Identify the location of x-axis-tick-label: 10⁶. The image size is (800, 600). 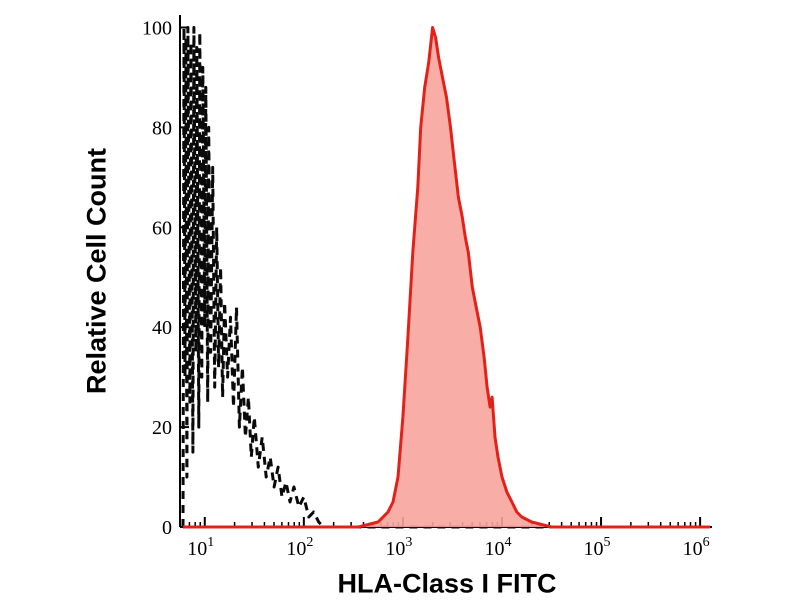
(696, 547).